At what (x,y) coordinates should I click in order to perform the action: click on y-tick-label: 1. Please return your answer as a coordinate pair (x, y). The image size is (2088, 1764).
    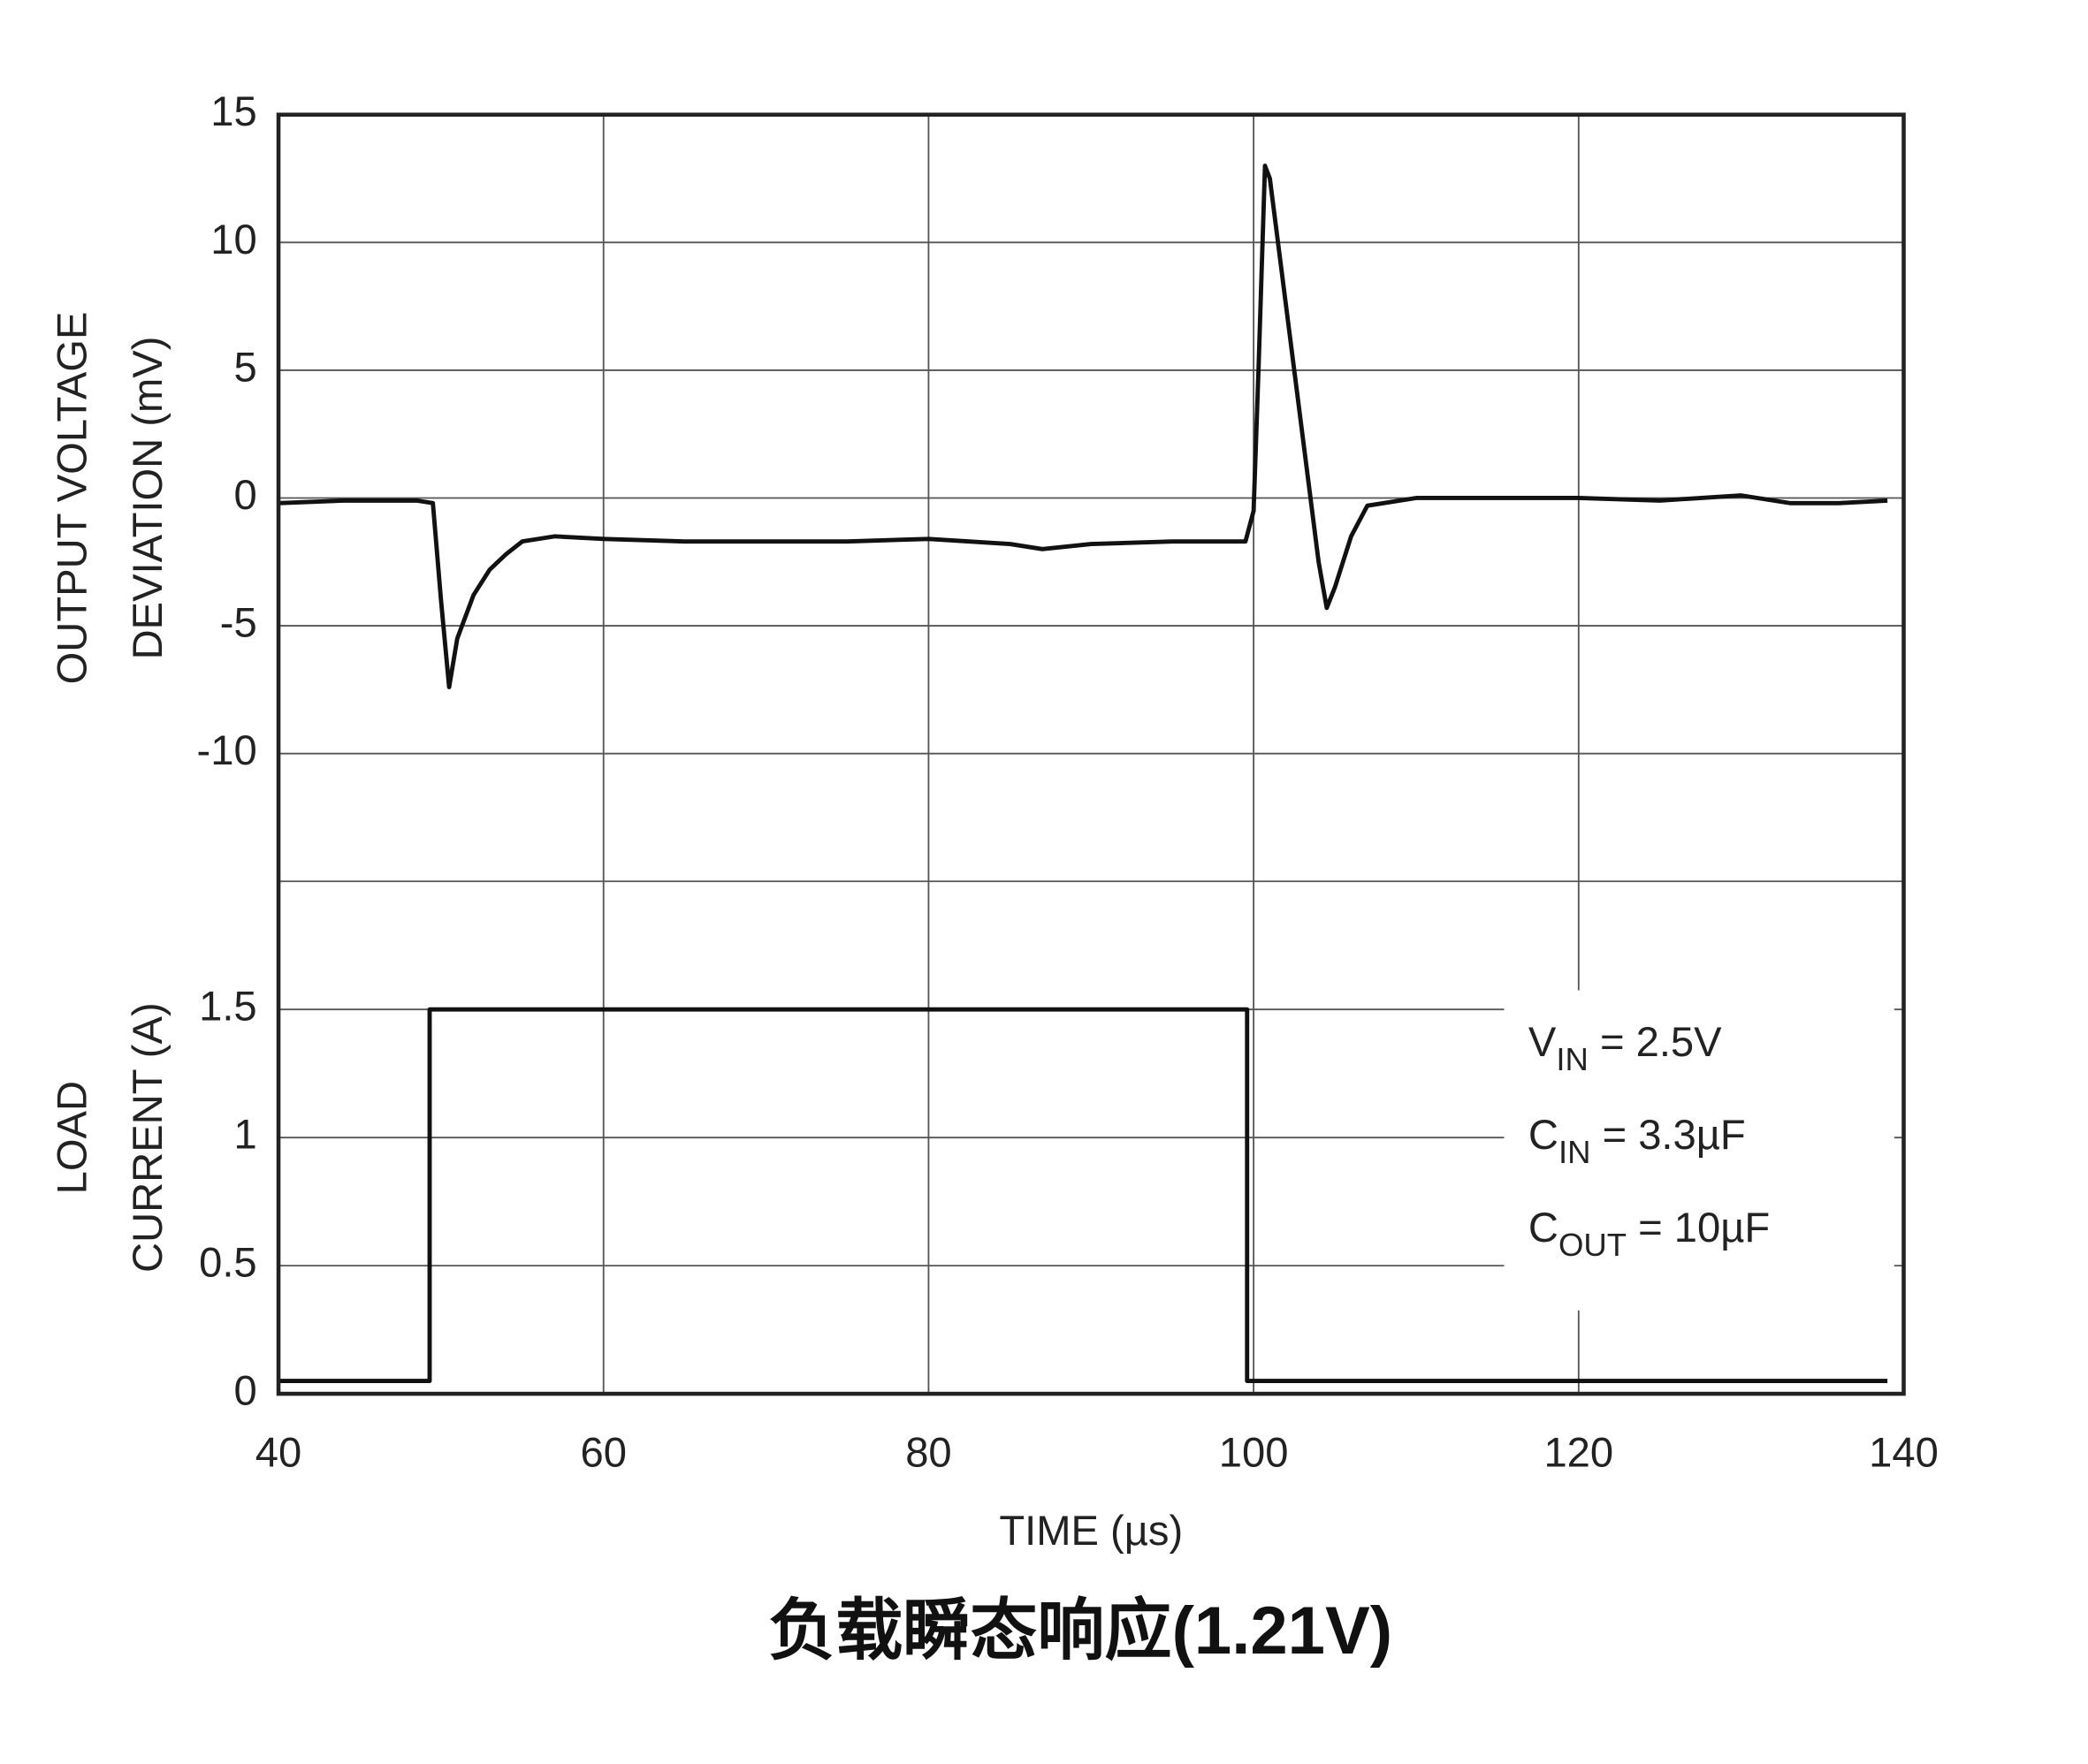
    Looking at the image, I should click on (245, 1135).